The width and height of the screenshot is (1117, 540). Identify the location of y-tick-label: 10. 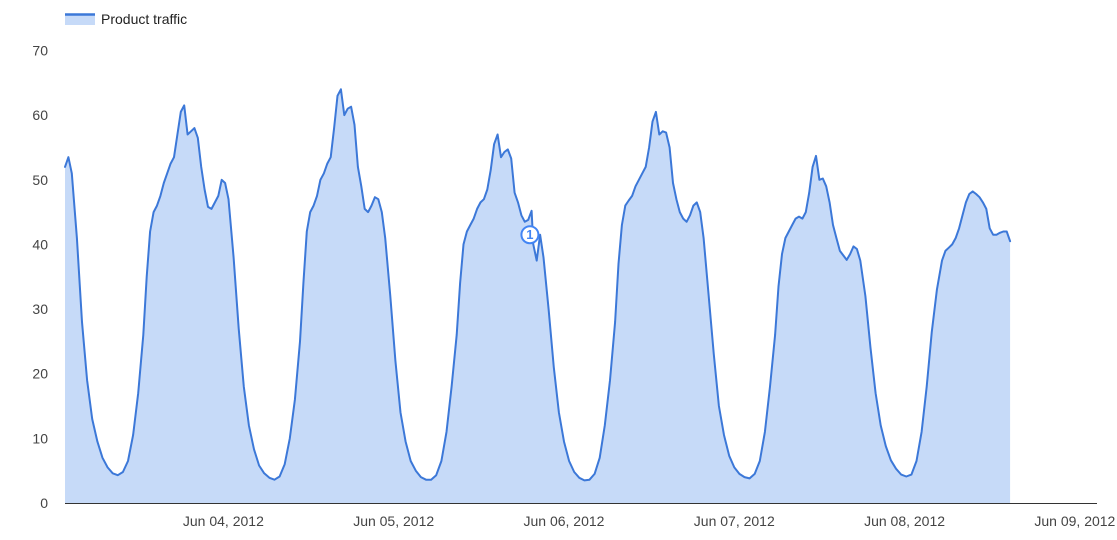
(40, 438).